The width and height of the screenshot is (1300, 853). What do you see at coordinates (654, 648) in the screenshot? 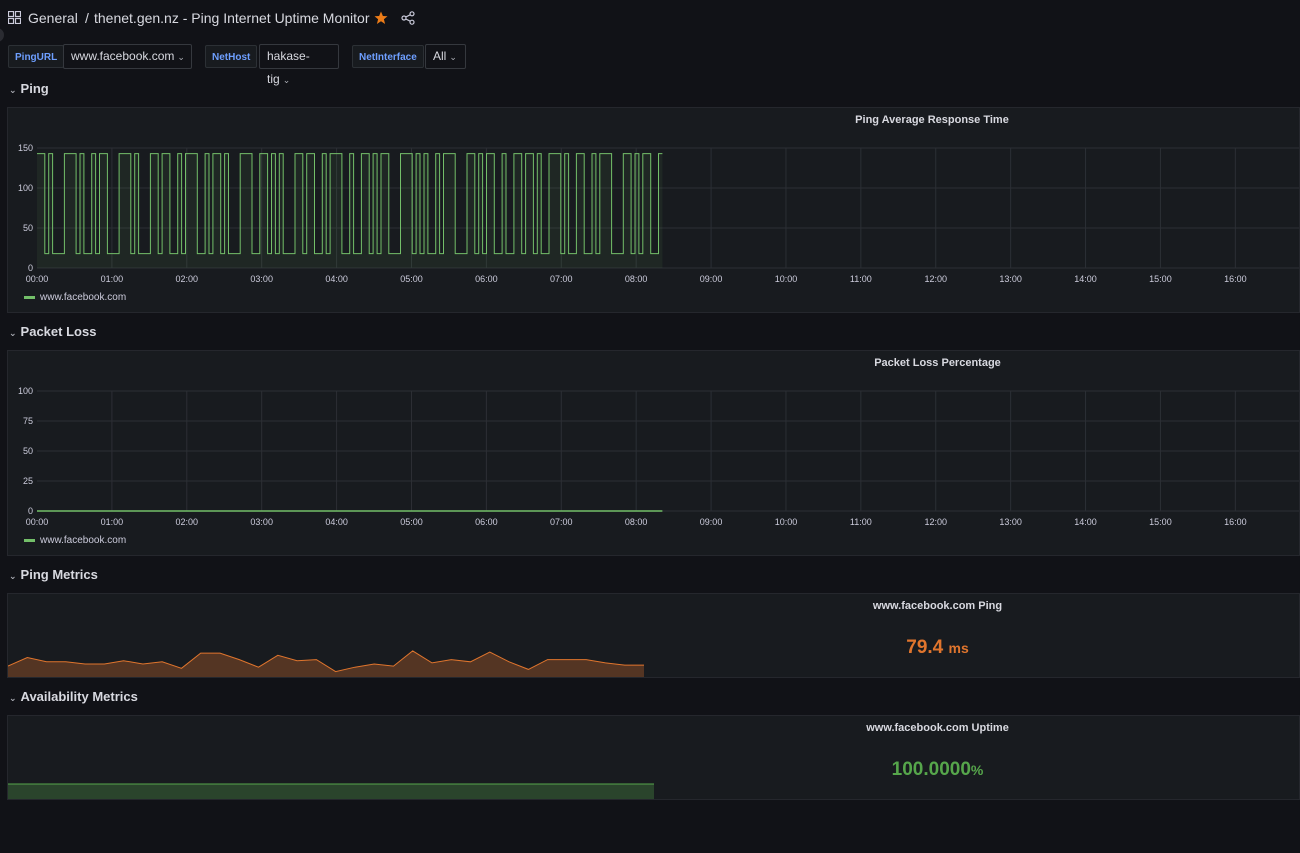
I see `stat-value-ping: 79.4 ms` at bounding box center [654, 648].